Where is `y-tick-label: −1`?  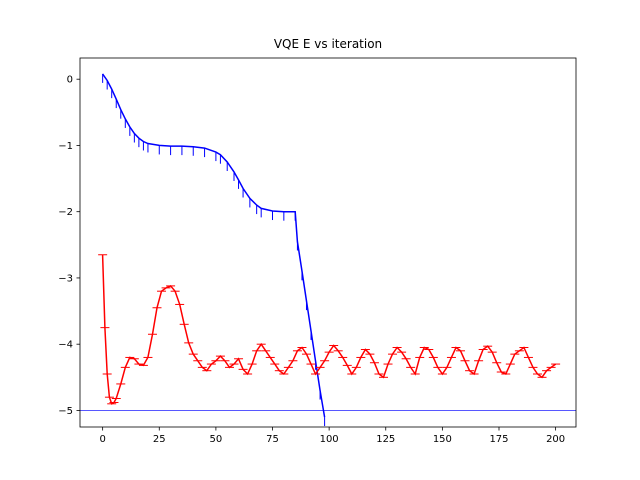 y-tick-label: −1 is located at coordinates (65, 146).